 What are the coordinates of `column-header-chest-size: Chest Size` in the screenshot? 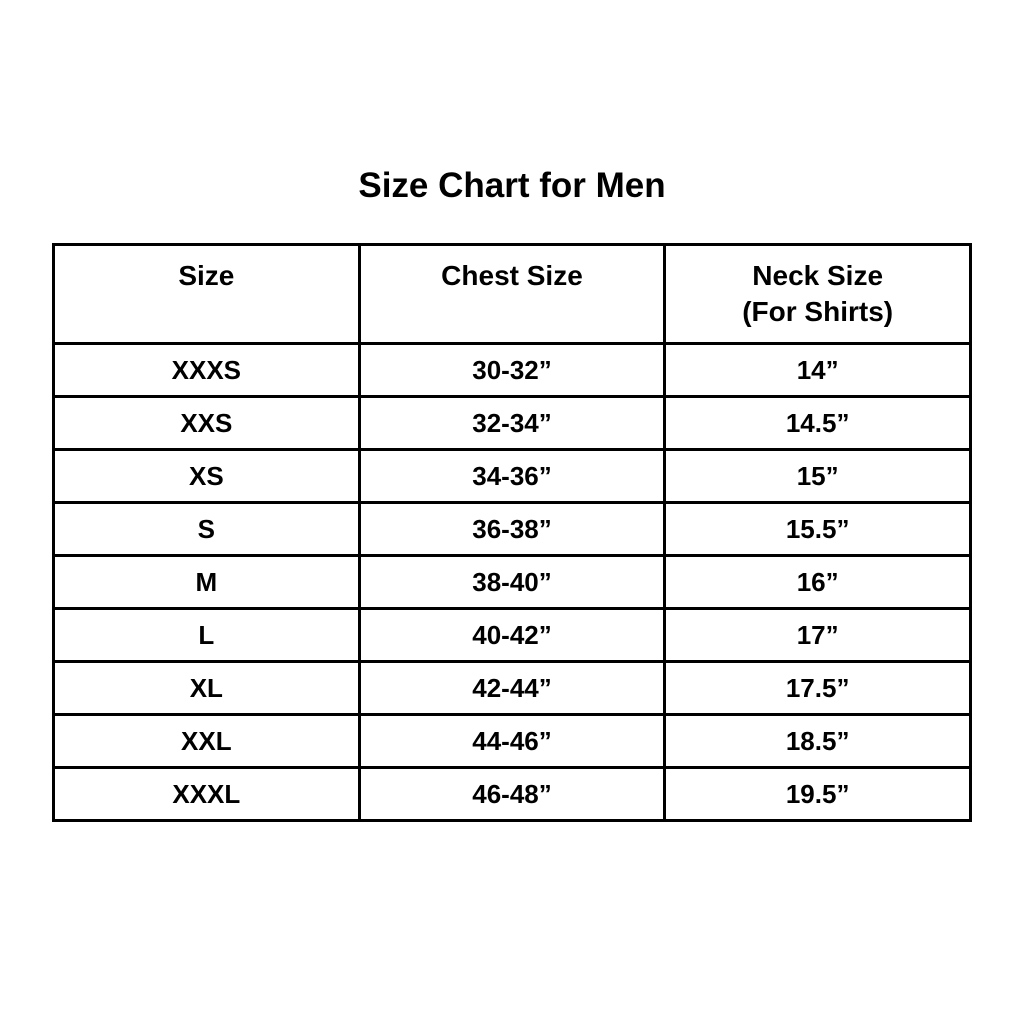 It's located at (512, 294).